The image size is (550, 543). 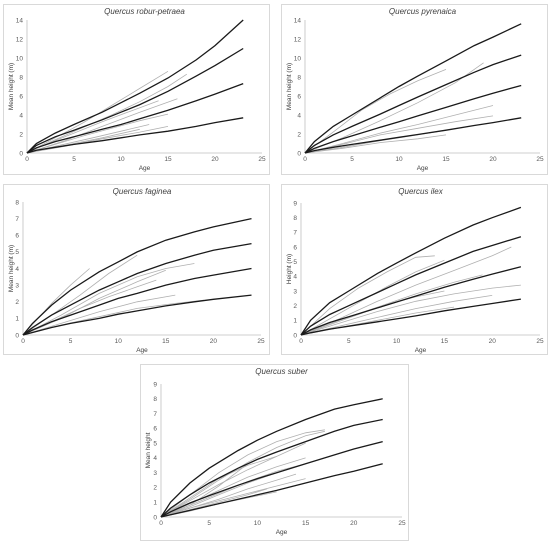 I want to click on y-tick-label: 9, so click(x=295, y=203).